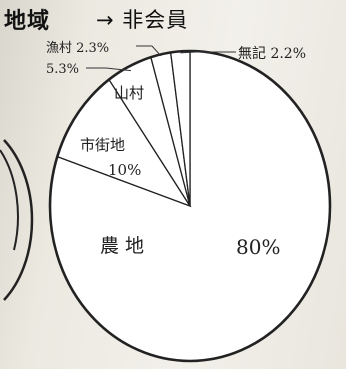 The width and height of the screenshot is (346, 369). Describe the element at coordinates (102, 145) in the screenshot. I see `slice-label-2: 市街地` at that location.